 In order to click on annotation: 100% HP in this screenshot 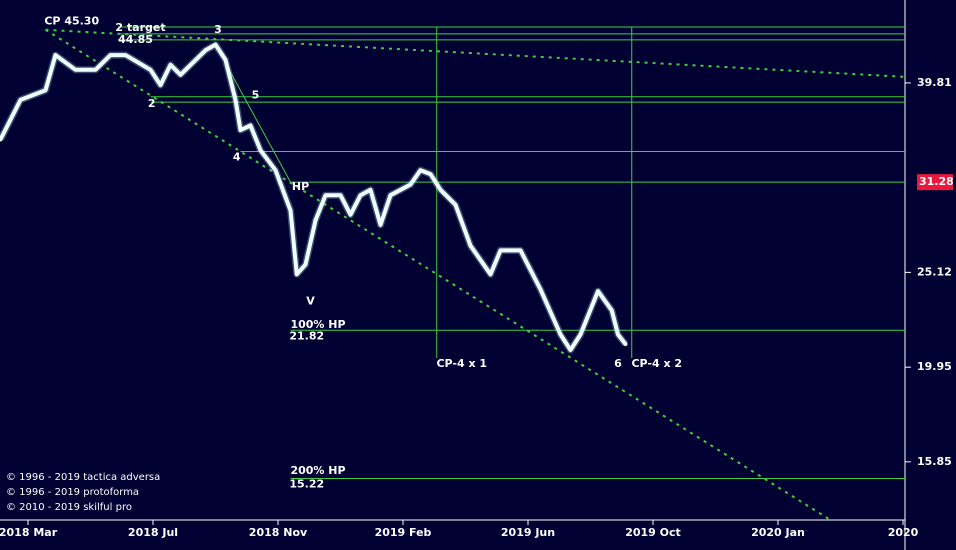, I will do `click(317, 324)`.